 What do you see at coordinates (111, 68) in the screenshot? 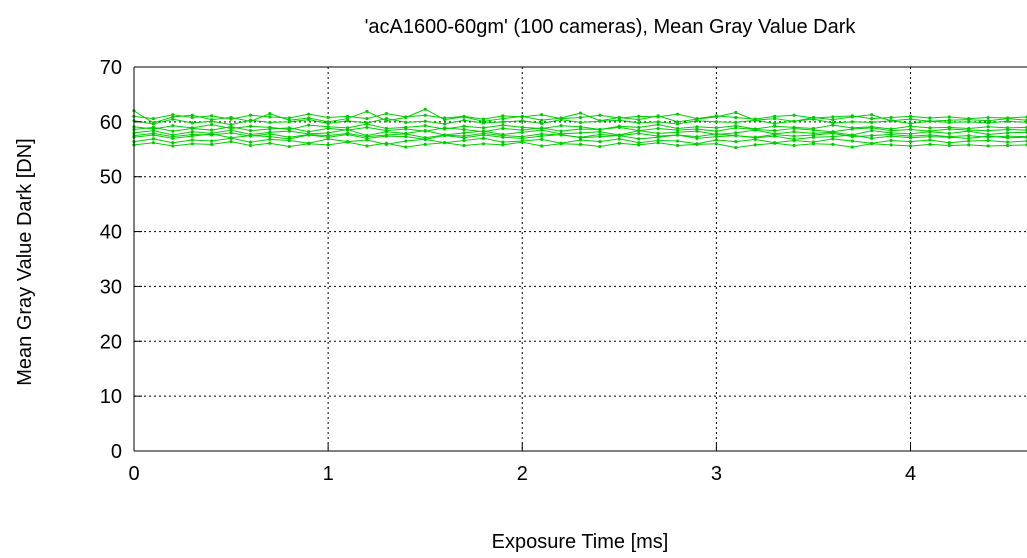
I see `y-tick-label: 70` at bounding box center [111, 68].